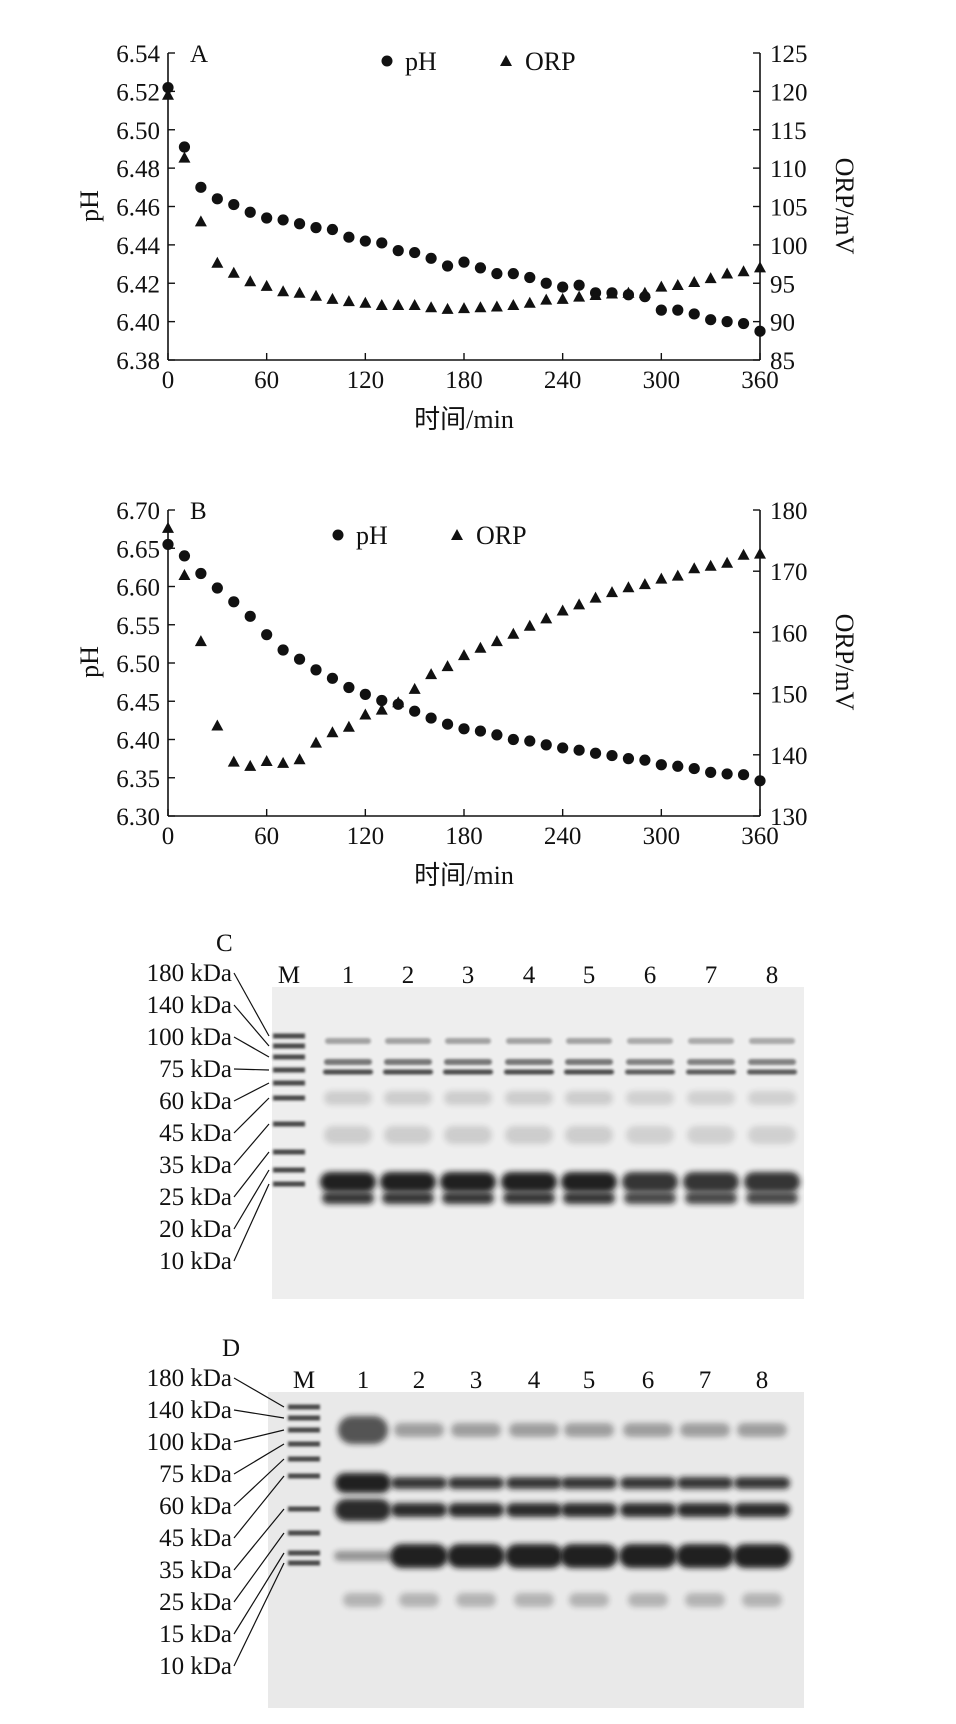 The image size is (956, 1724). Describe the element at coordinates (782, 361) in the screenshot. I see `right-y-tick-label: 85` at that location.